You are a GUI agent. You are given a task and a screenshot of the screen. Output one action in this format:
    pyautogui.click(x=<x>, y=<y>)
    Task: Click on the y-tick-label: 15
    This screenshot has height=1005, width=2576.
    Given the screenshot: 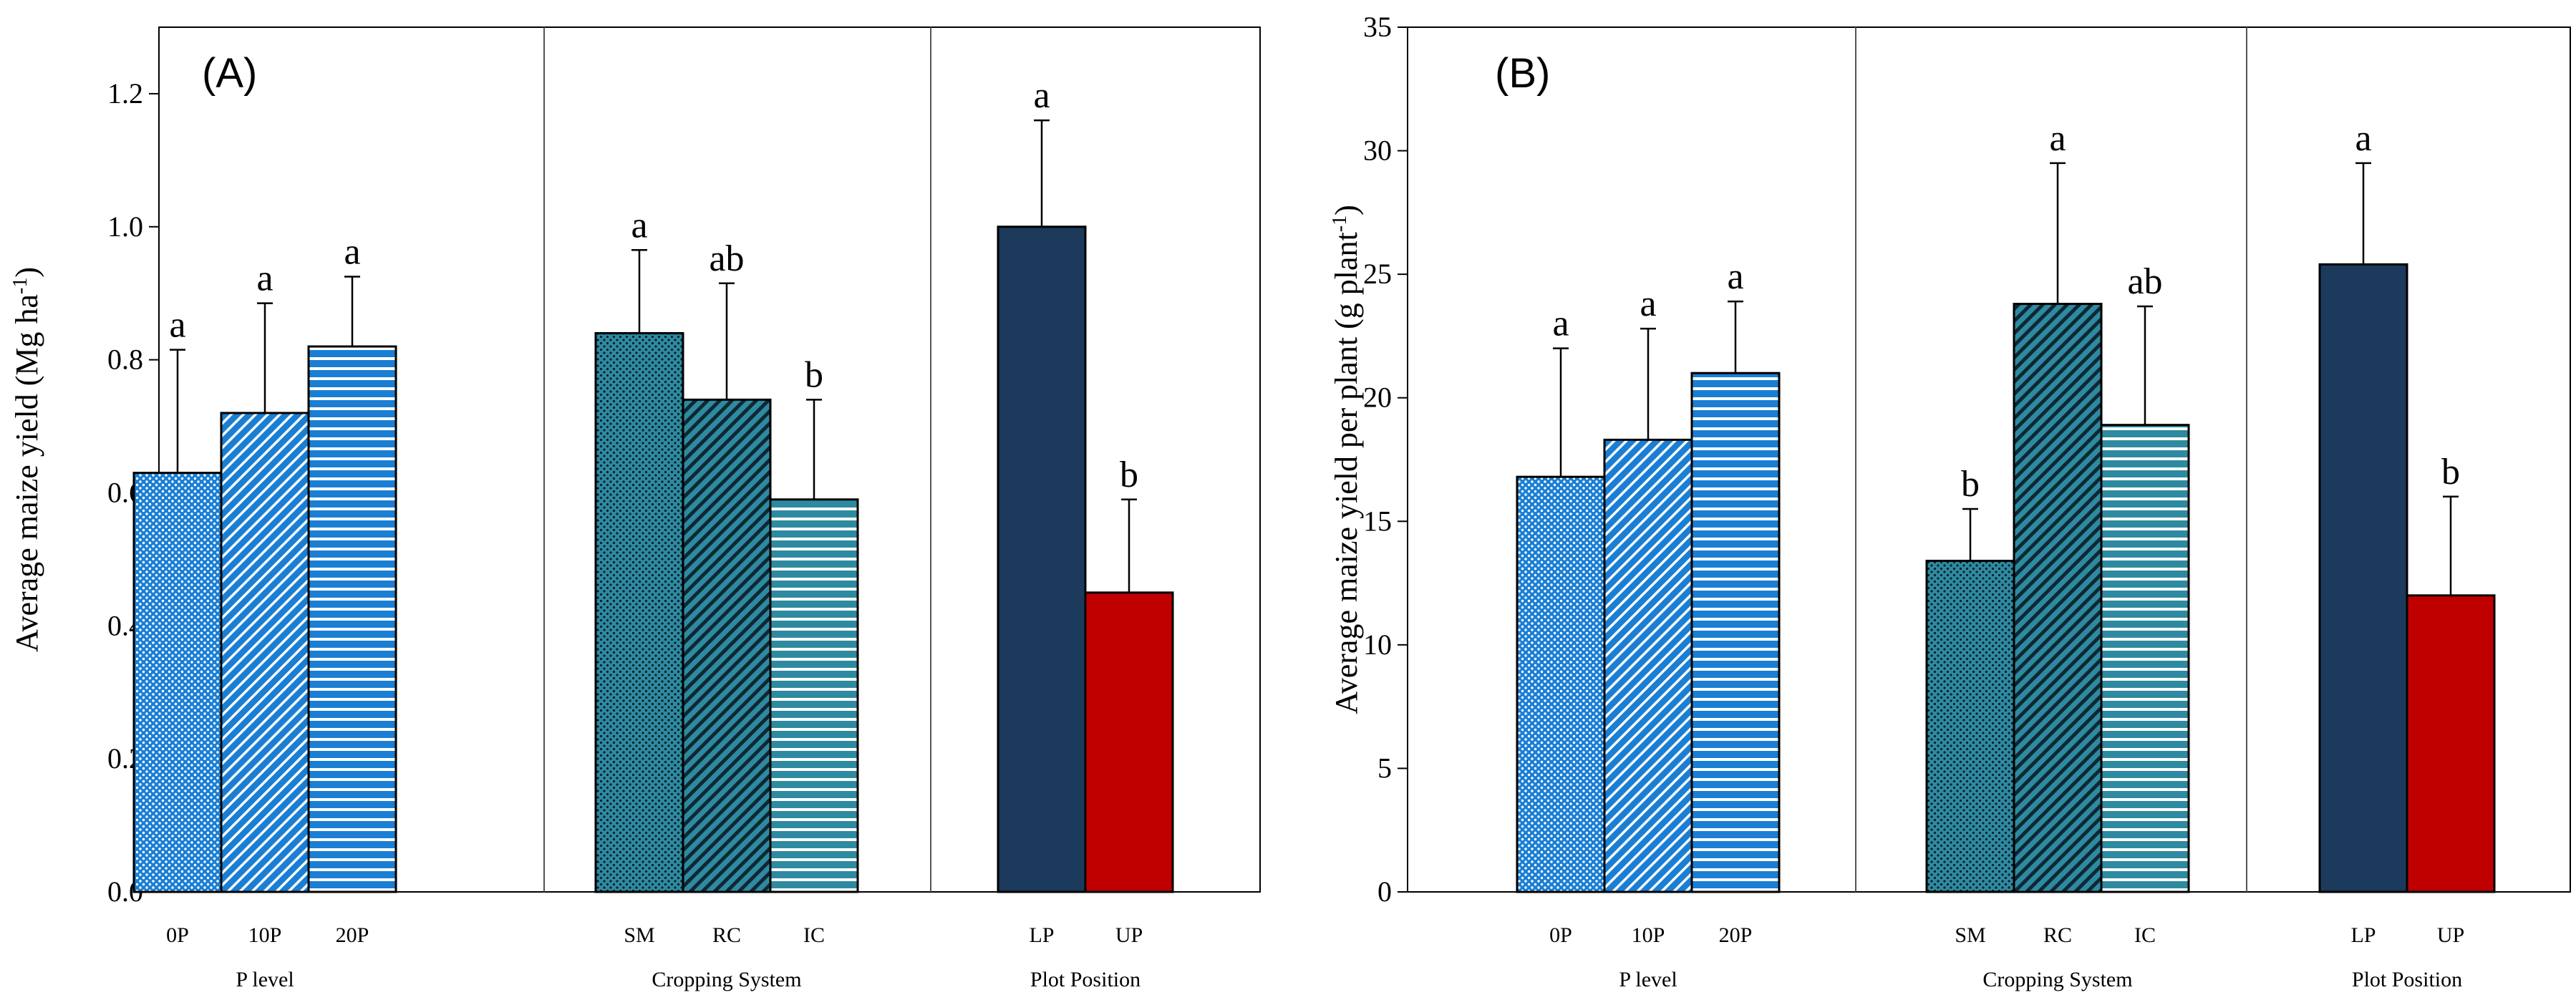 What is the action you would take?
    pyautogui.click(x=1378, y=521)
    